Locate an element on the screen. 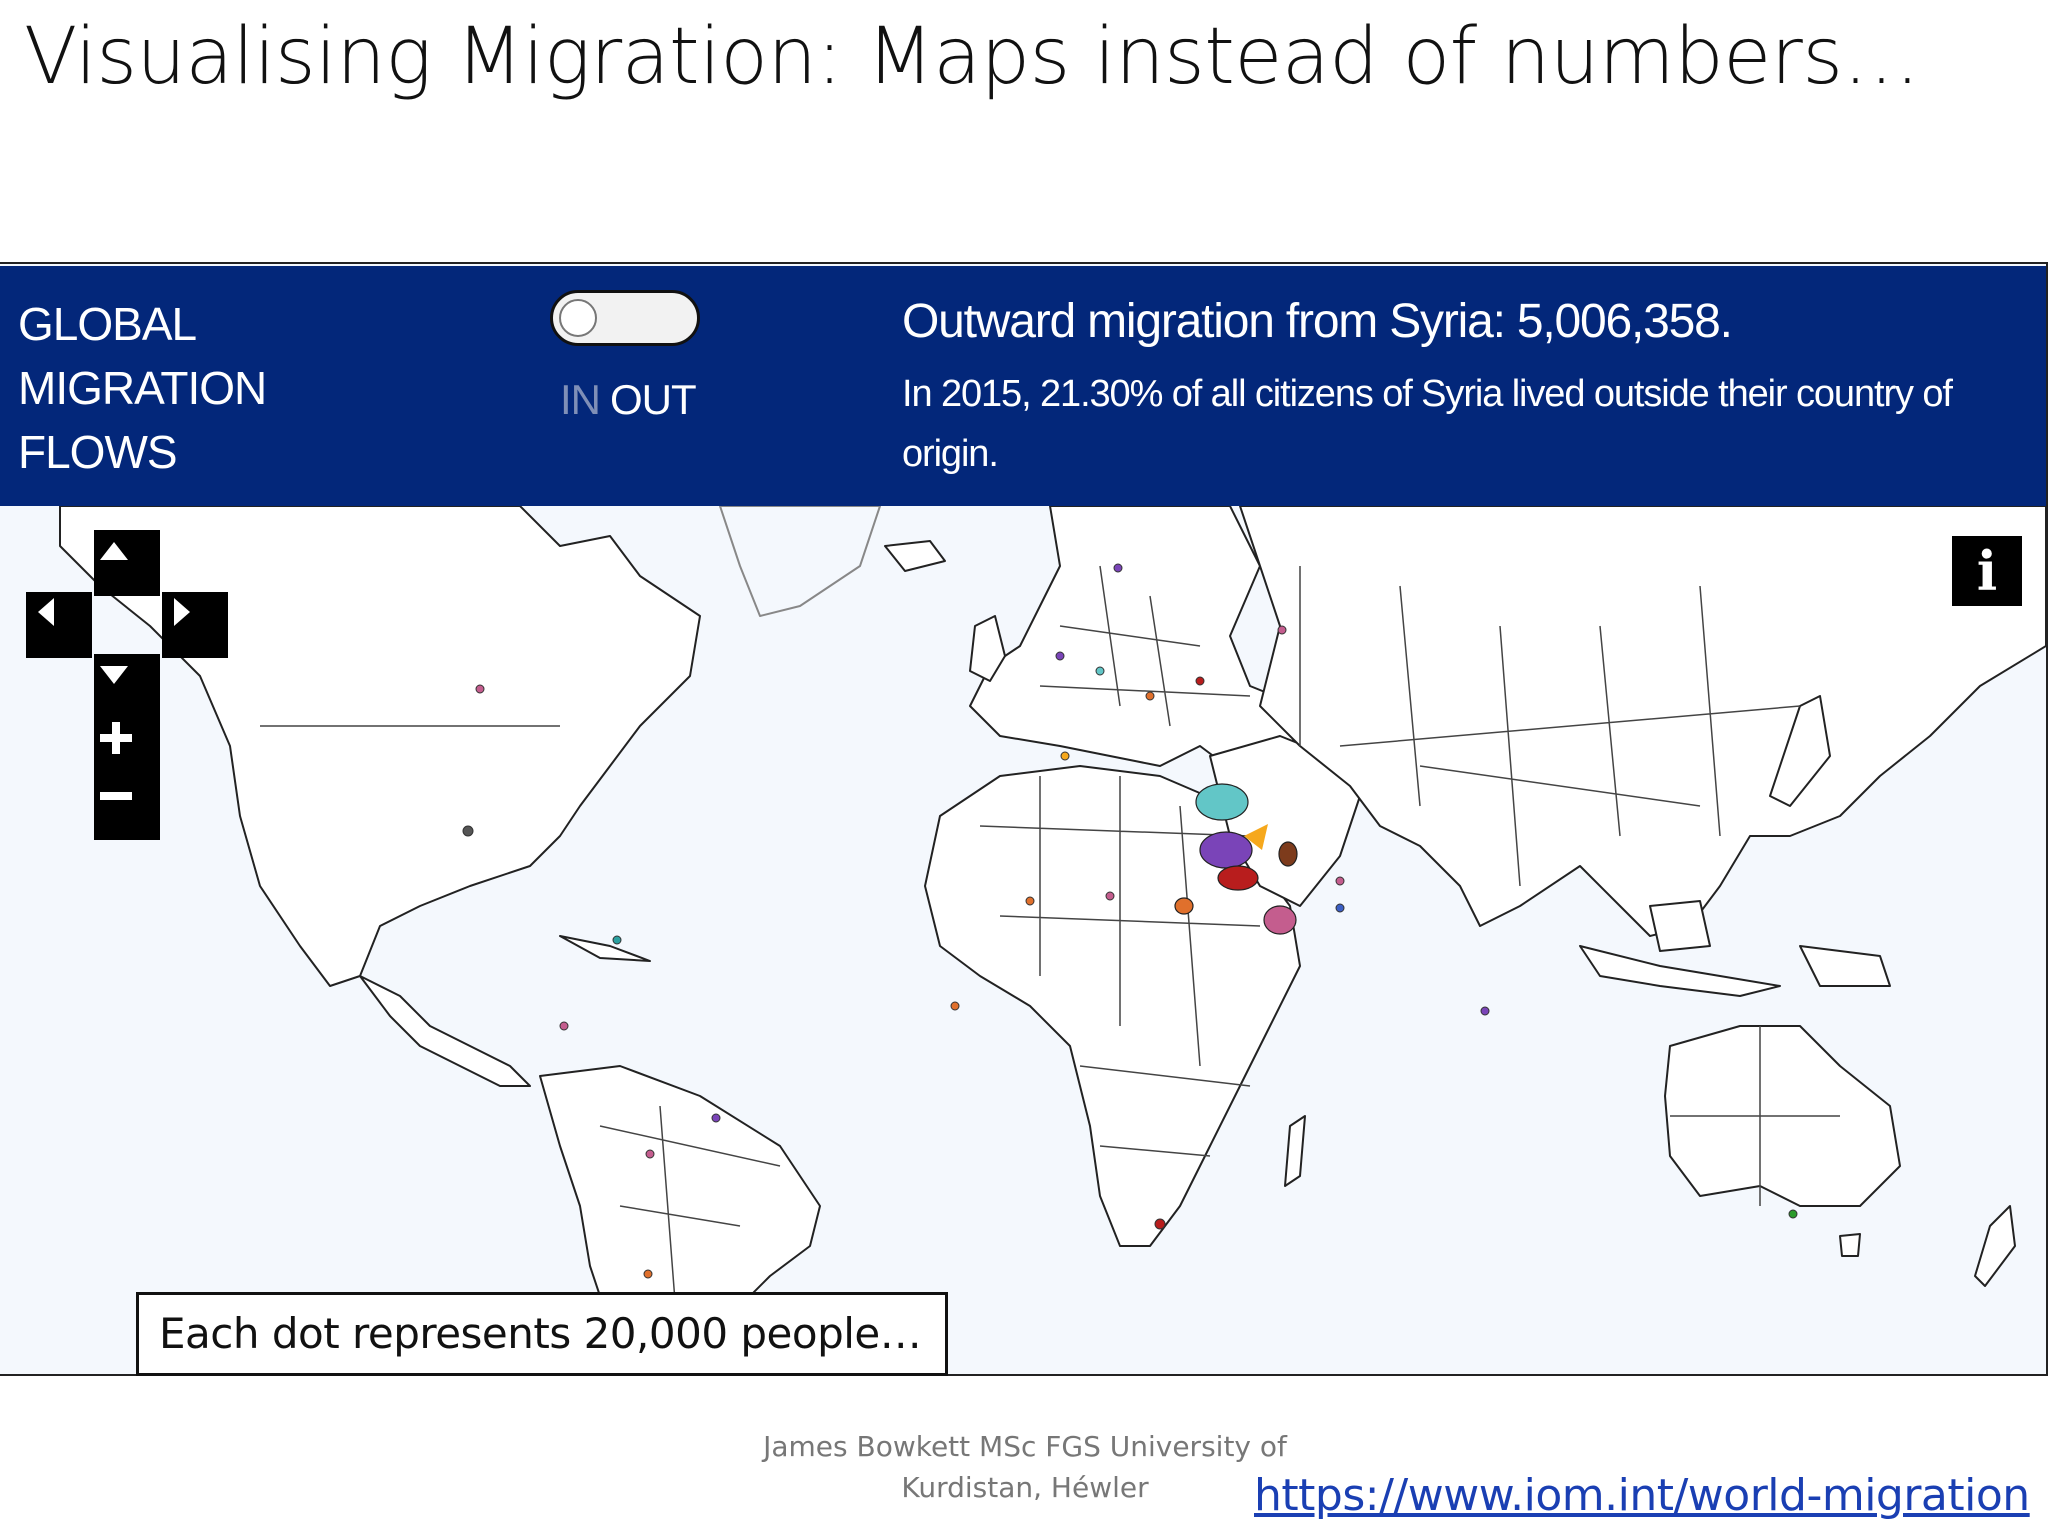  migration-headline: Outward migration from Syria: 5,006,358. is located at coordinates (1317, 321).